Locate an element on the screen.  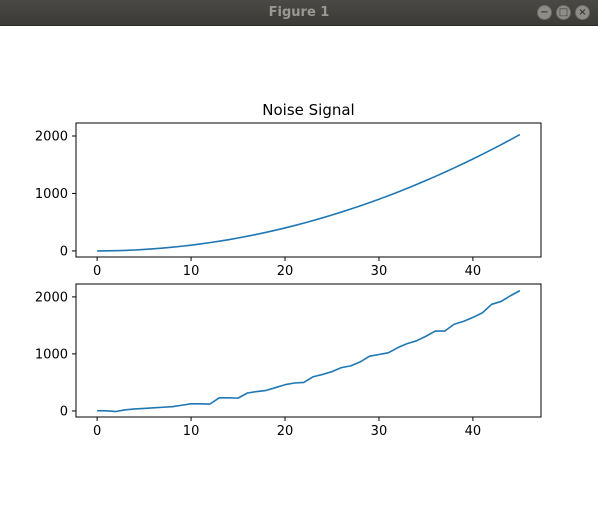
maximize-button: □ is located at coordinates (563, 12).